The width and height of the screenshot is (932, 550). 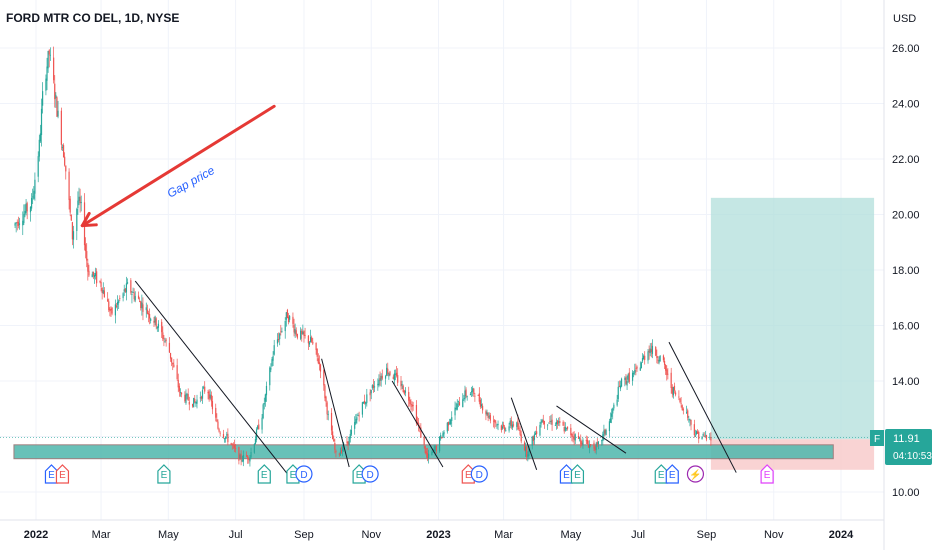 What do you see at coordinates (912, 456) in the screenshot?
I see `bar-countdown: 04:10:53` at bounding box center [912, 456].